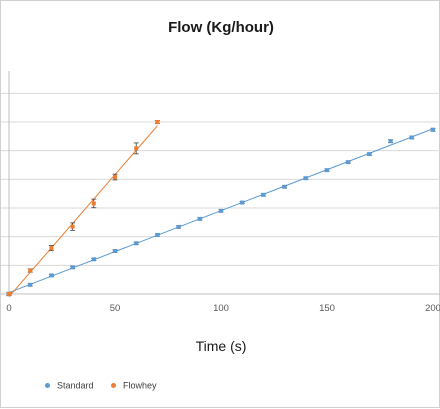 The height and width of the screenshot is (409, 440). Describe the element at coordinates (327, 308) in the screenshot. I see `x-tick-label: 150` at that location.